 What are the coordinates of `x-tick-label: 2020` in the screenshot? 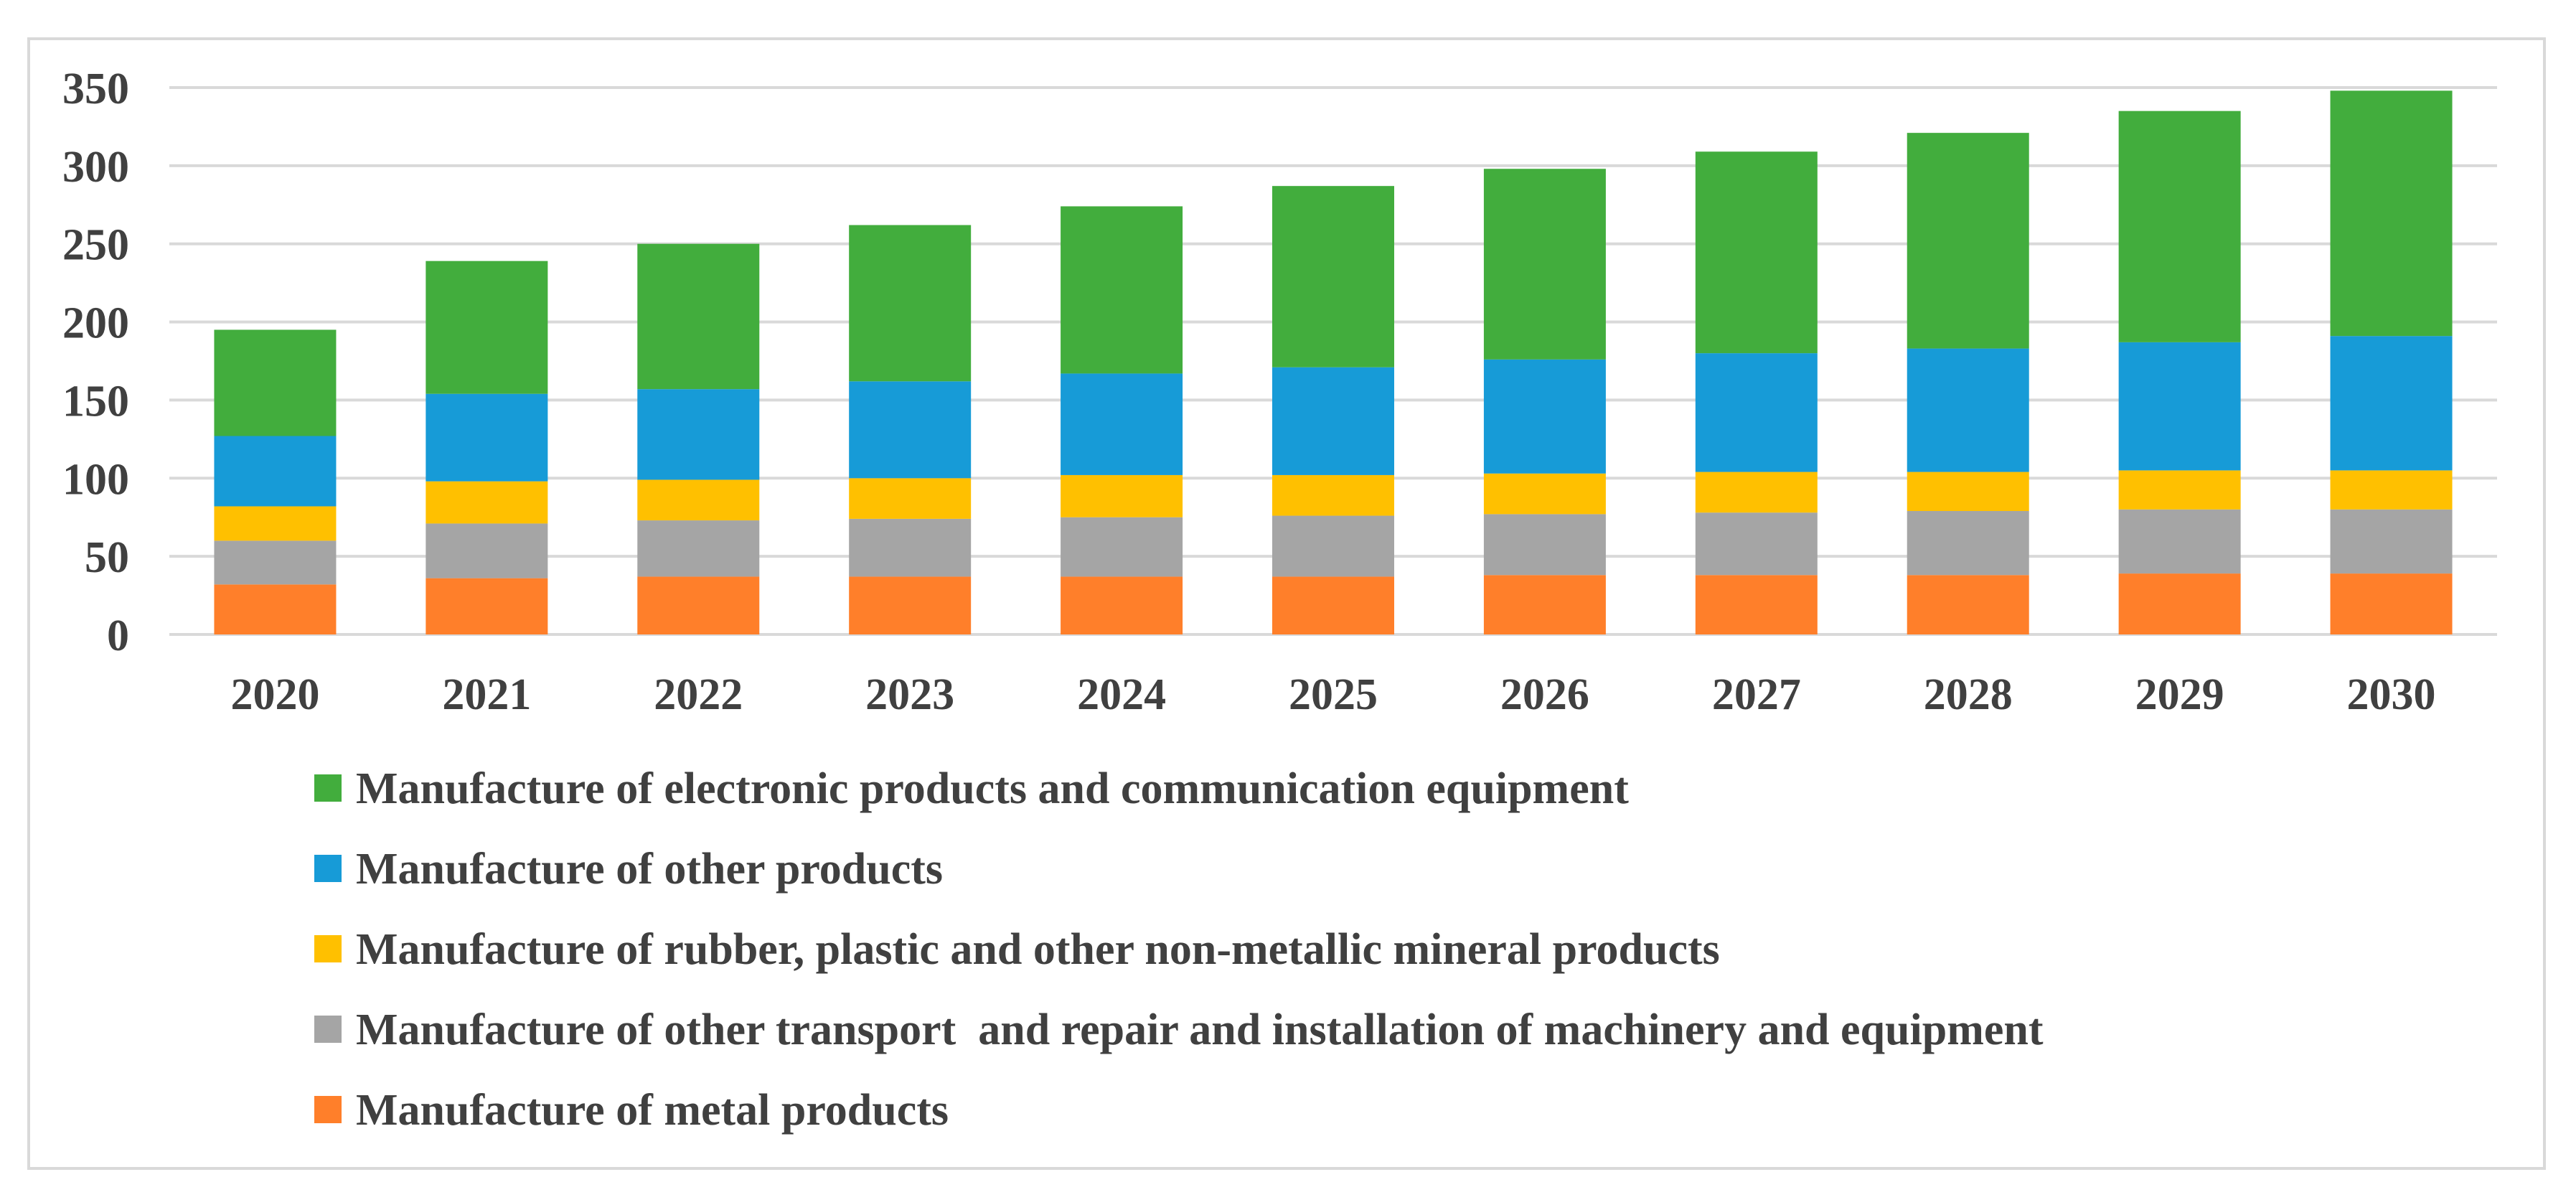 It's located at (274, 694).